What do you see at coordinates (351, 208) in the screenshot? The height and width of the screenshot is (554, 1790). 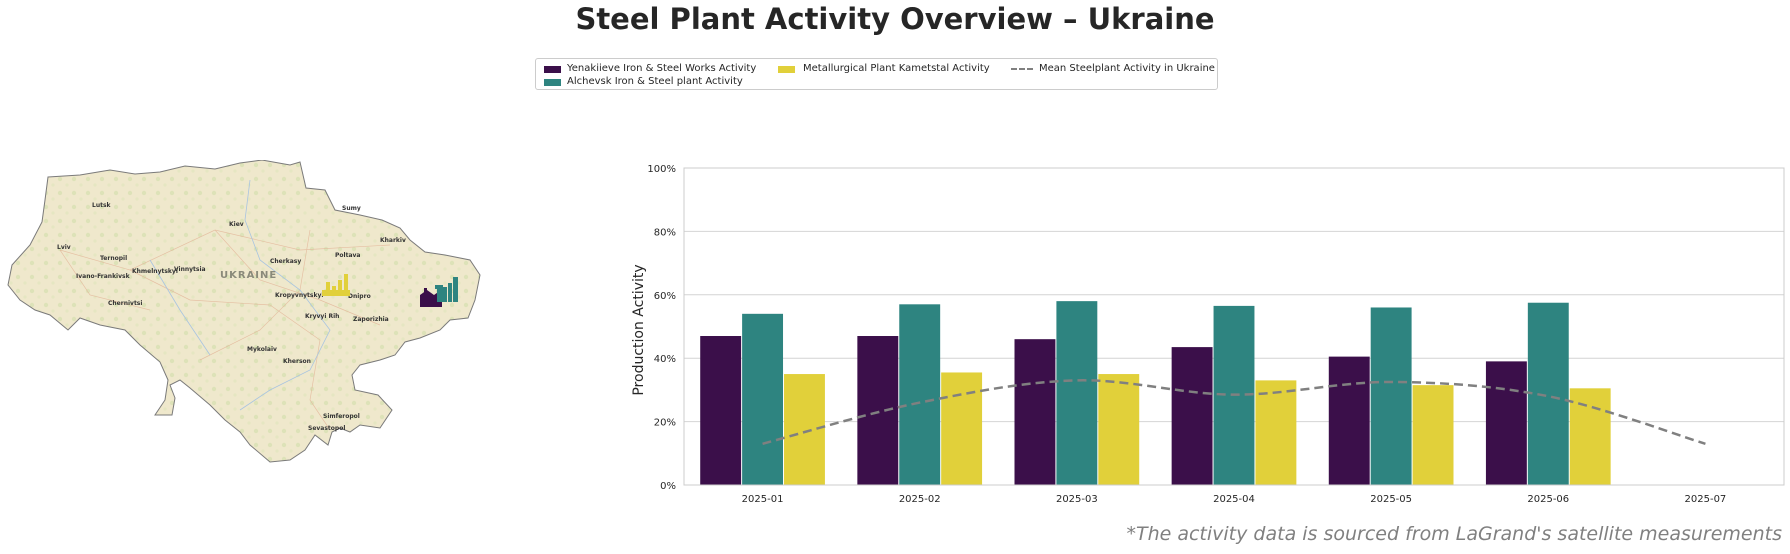 I see `map-city: Sumy` at bounding box center [351, 208].